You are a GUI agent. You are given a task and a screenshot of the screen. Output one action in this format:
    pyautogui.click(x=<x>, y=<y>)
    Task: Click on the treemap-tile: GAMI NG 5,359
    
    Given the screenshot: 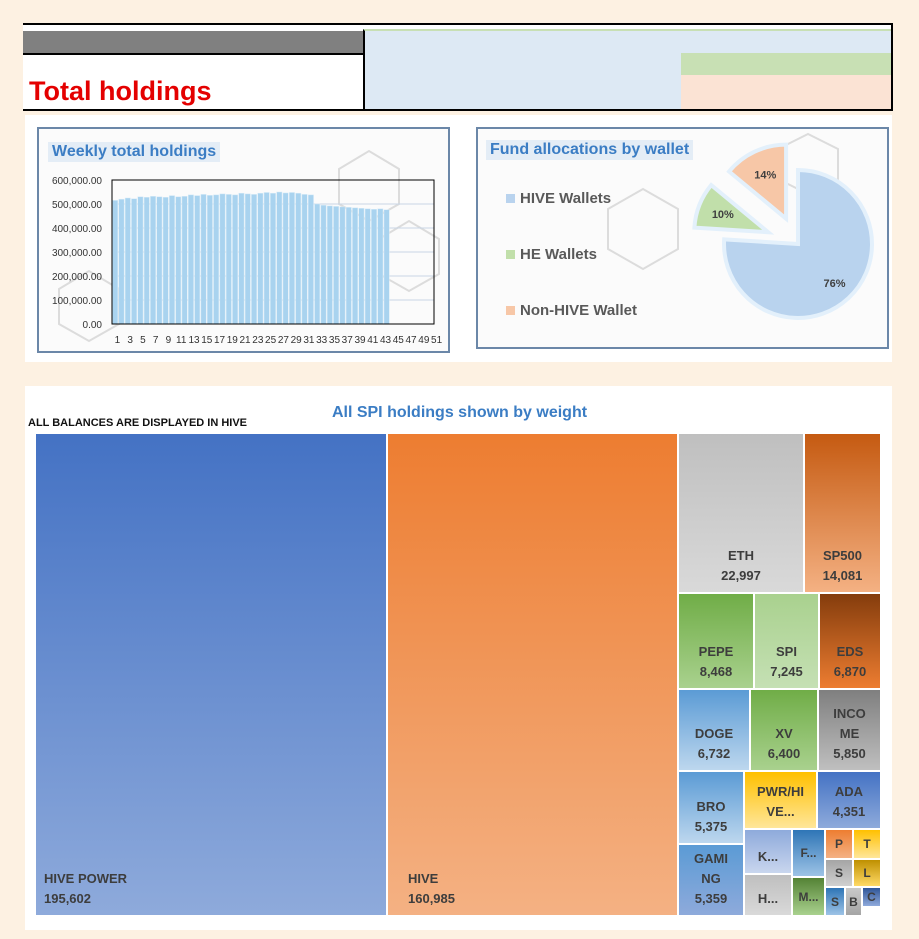 What is the action you would take?
    pyautogui.click(x=711, y=880)
    